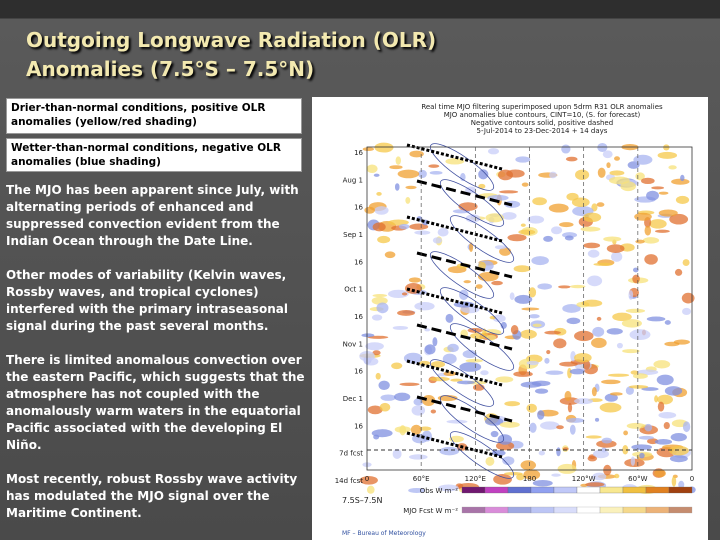 The image size is (720, 540). I want to click on mjo-contour, so click(482, 455).